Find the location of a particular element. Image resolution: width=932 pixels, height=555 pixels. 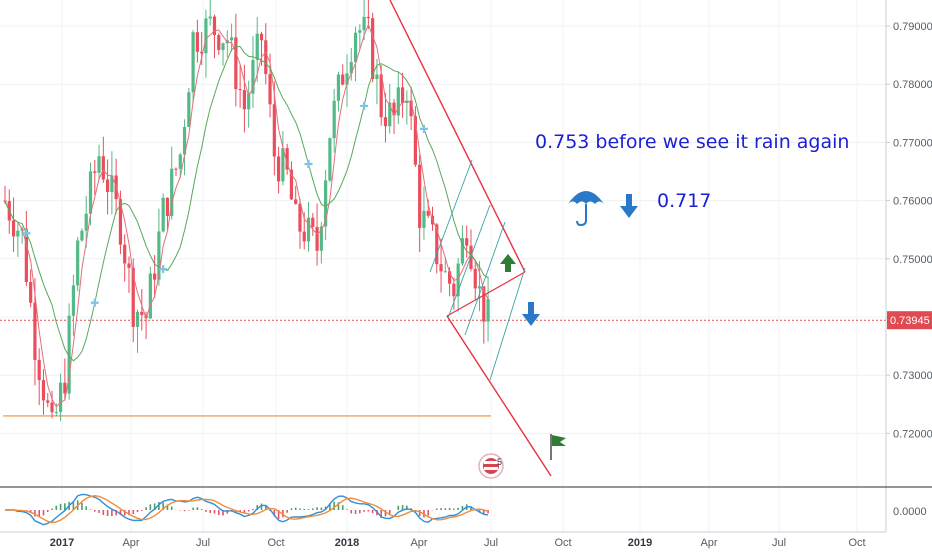

y-tick-label: 0.72000 is located at coordinates (912, 434).